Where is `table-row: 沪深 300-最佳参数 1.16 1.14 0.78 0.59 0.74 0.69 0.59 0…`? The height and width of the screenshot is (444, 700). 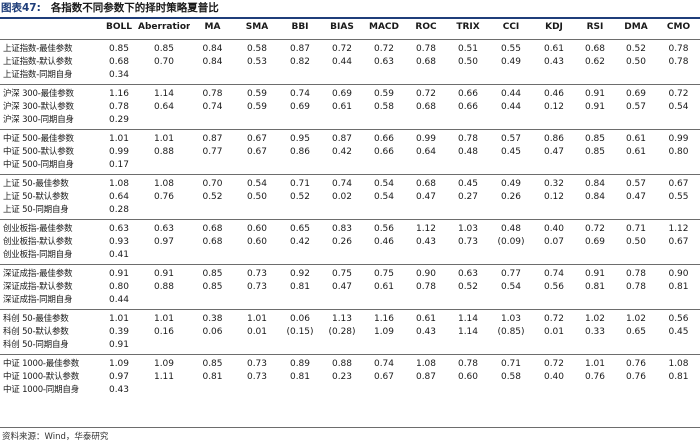 table-row: 沪深 300-最佳参数 1.16 1.14 0.78 0.59 0.74 0.69 0.59 0… is located at coordinates (350, 92).